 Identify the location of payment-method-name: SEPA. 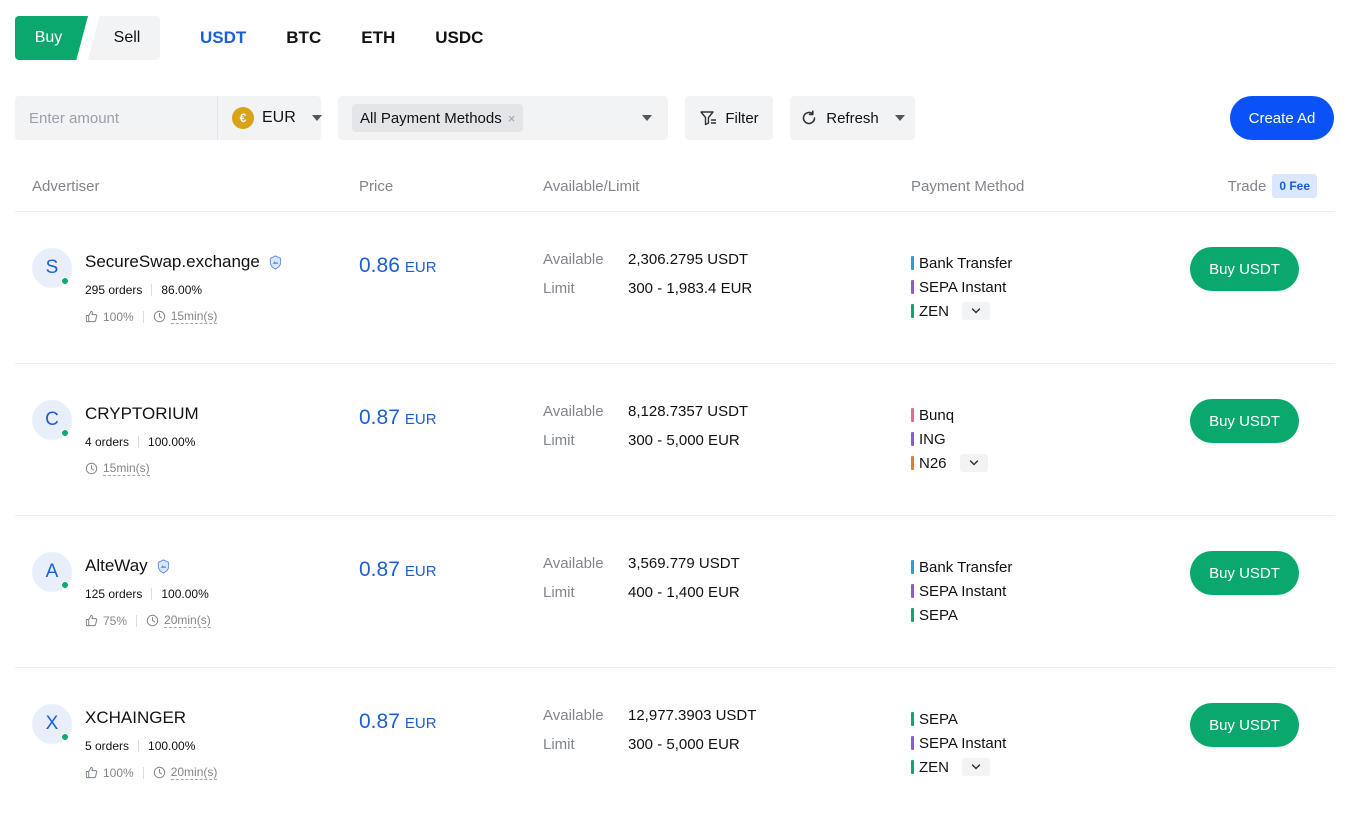
(938, 615).